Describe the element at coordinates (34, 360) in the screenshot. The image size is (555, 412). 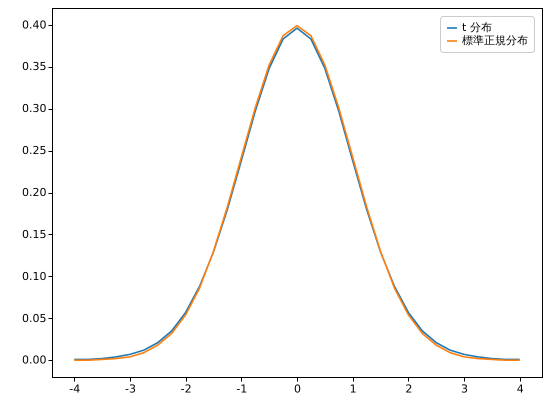
I see `y-tick-label: 0.00` at that location.